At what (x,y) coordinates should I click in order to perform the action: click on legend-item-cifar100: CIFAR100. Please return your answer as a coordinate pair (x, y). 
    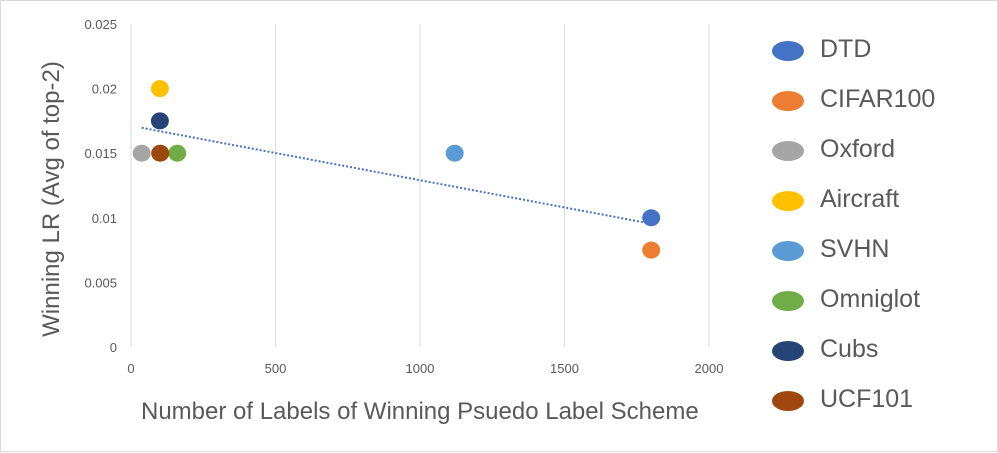
    Looking at the image, I should click on (876, 108).